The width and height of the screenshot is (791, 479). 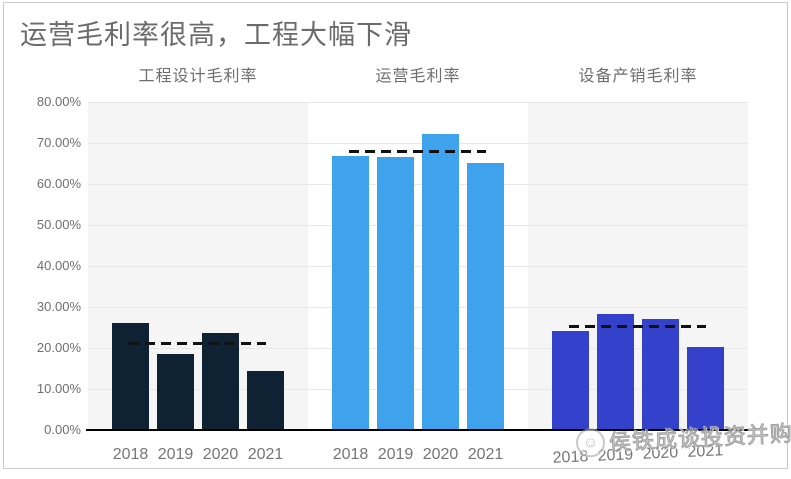 What do you see at coordinates (638, 76) in the screenshot?
I see `group-header: 设备产销毛利率` at bounding box center [638, 76].